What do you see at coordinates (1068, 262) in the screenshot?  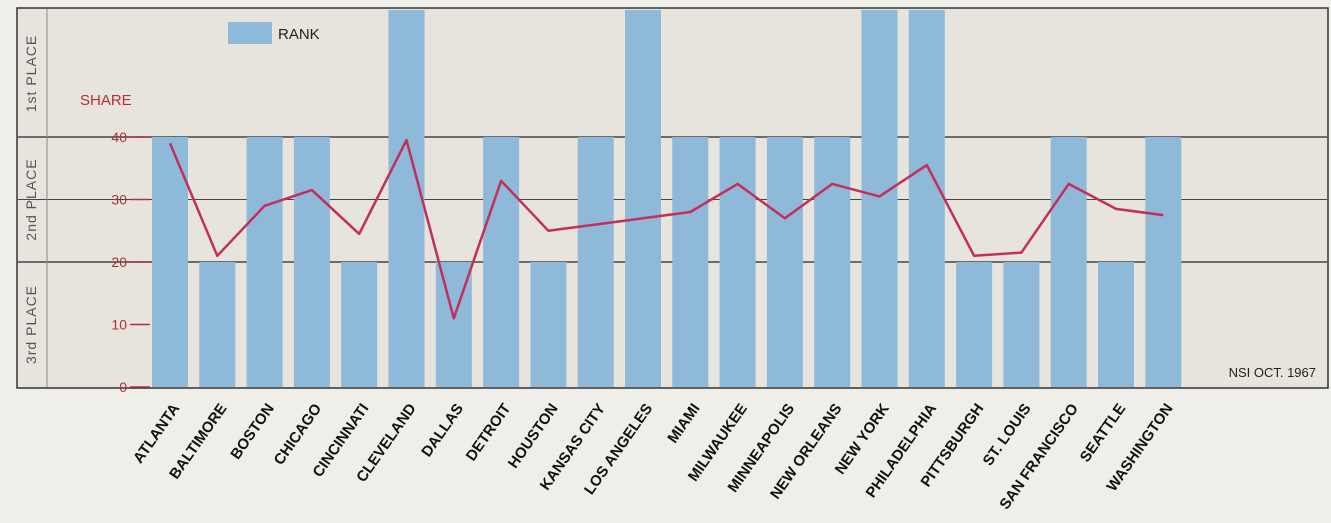 I see `bar-san-francisco` at bounding box center [1068, 262].